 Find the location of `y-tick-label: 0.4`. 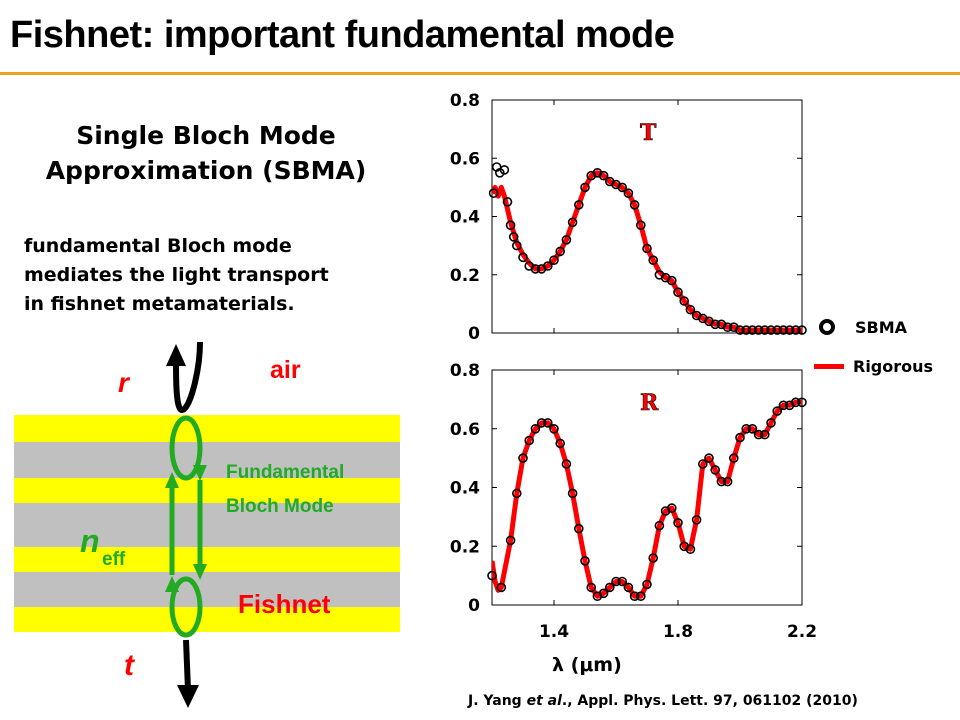

y-tick-label: 0.4 is located at coordinates (465, 489).